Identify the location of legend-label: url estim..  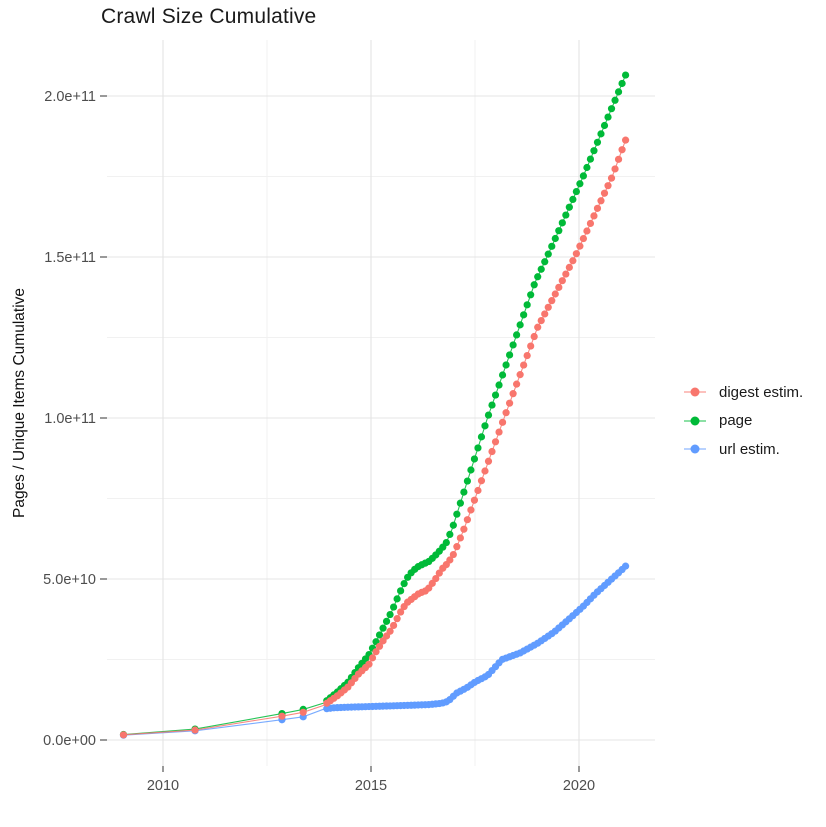
(749, 449).